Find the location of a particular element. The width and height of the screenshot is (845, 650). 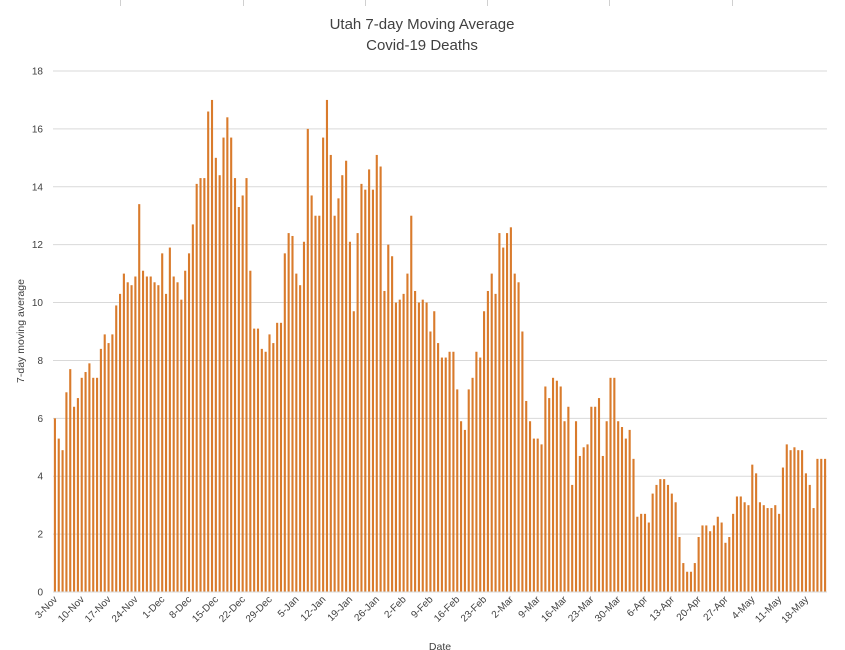

x-tick-label: 19-Jan is located at coordinates (340, 608).